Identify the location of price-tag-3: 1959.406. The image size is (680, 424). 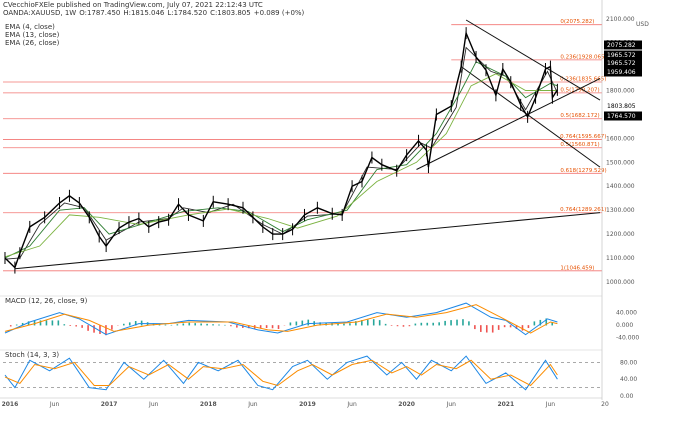
(621, 72).